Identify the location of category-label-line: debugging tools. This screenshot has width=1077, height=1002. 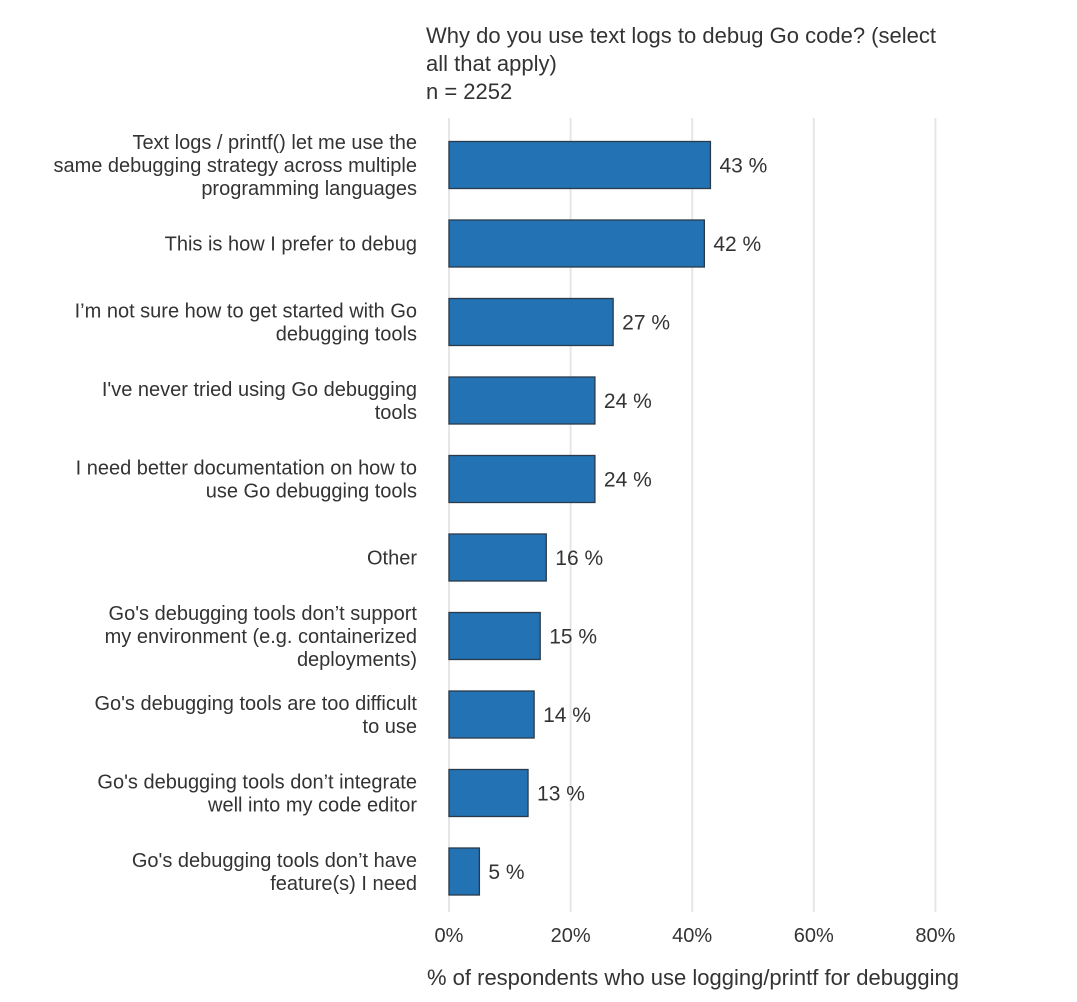
(346, 335).